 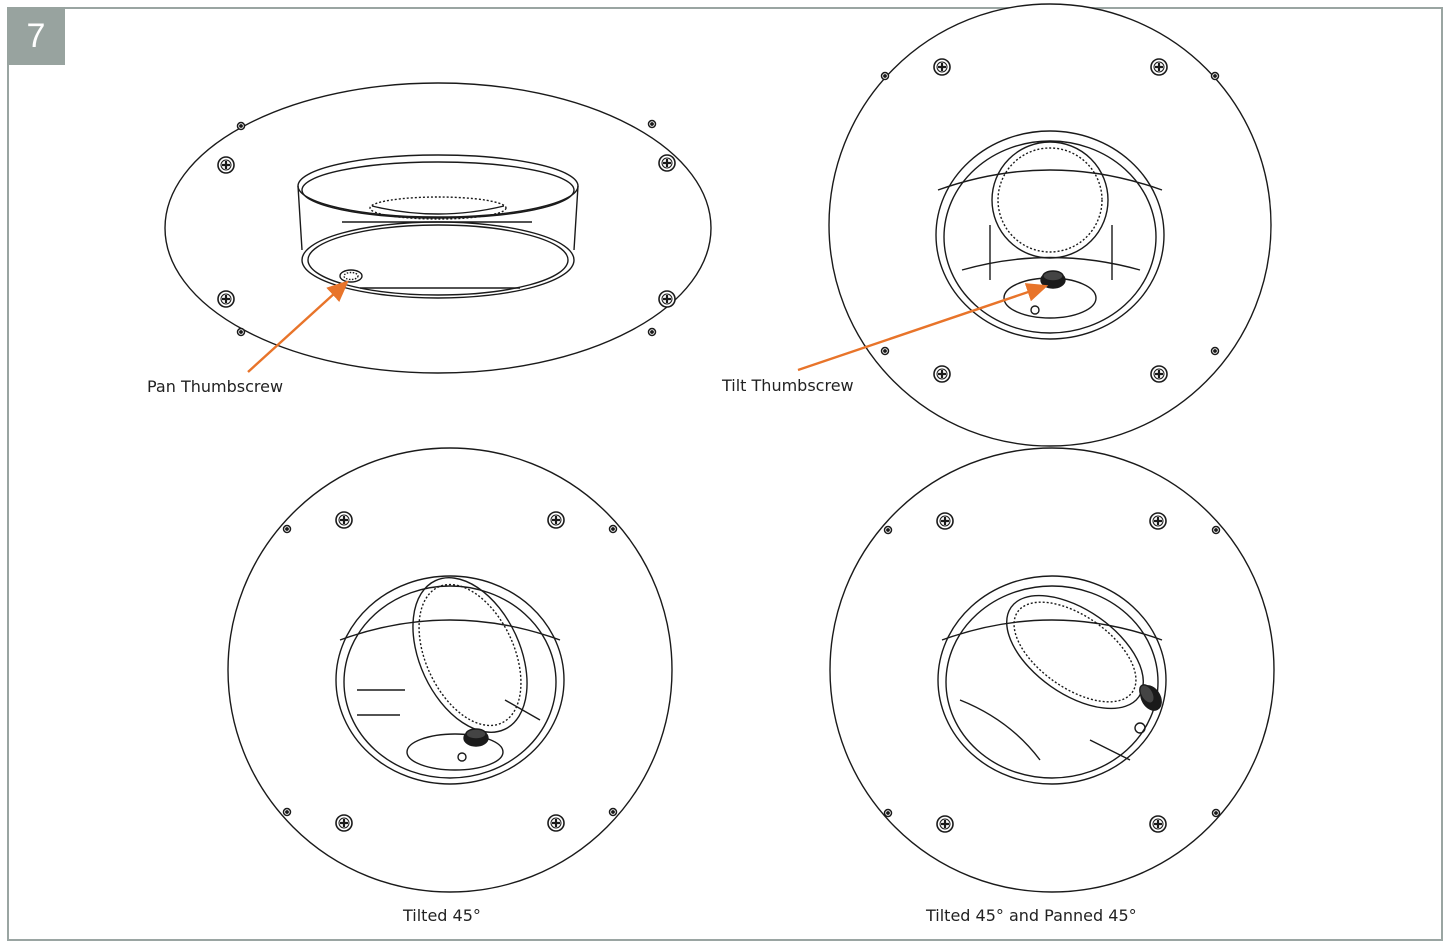 I want to click on tilted-view-drawing, so click(x=450, y=670).